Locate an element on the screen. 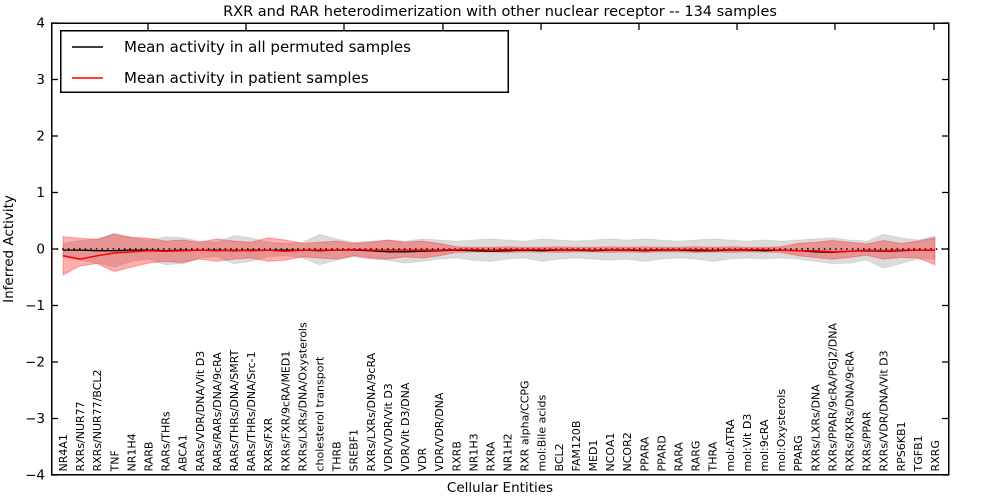 The image size is (1000, 504). x-tick-label: PPARD is located at coordinates (661, 453).